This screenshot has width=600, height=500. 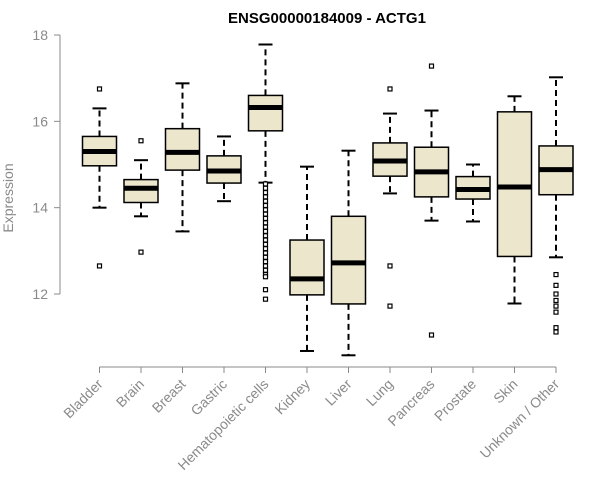 I want to click on y-axis-label: Expression, so click(x=8, y=197).